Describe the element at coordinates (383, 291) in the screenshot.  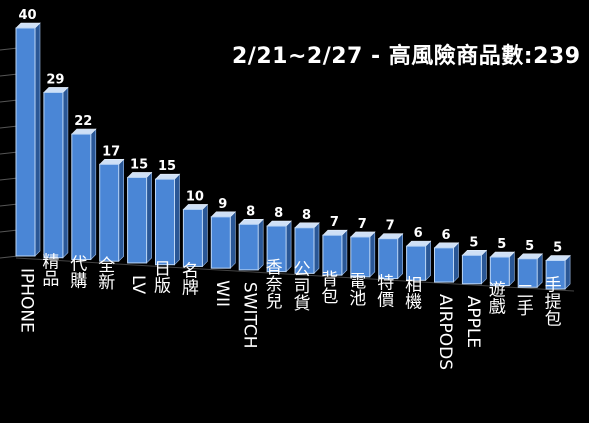
I see `category-label: 特價` at that location.